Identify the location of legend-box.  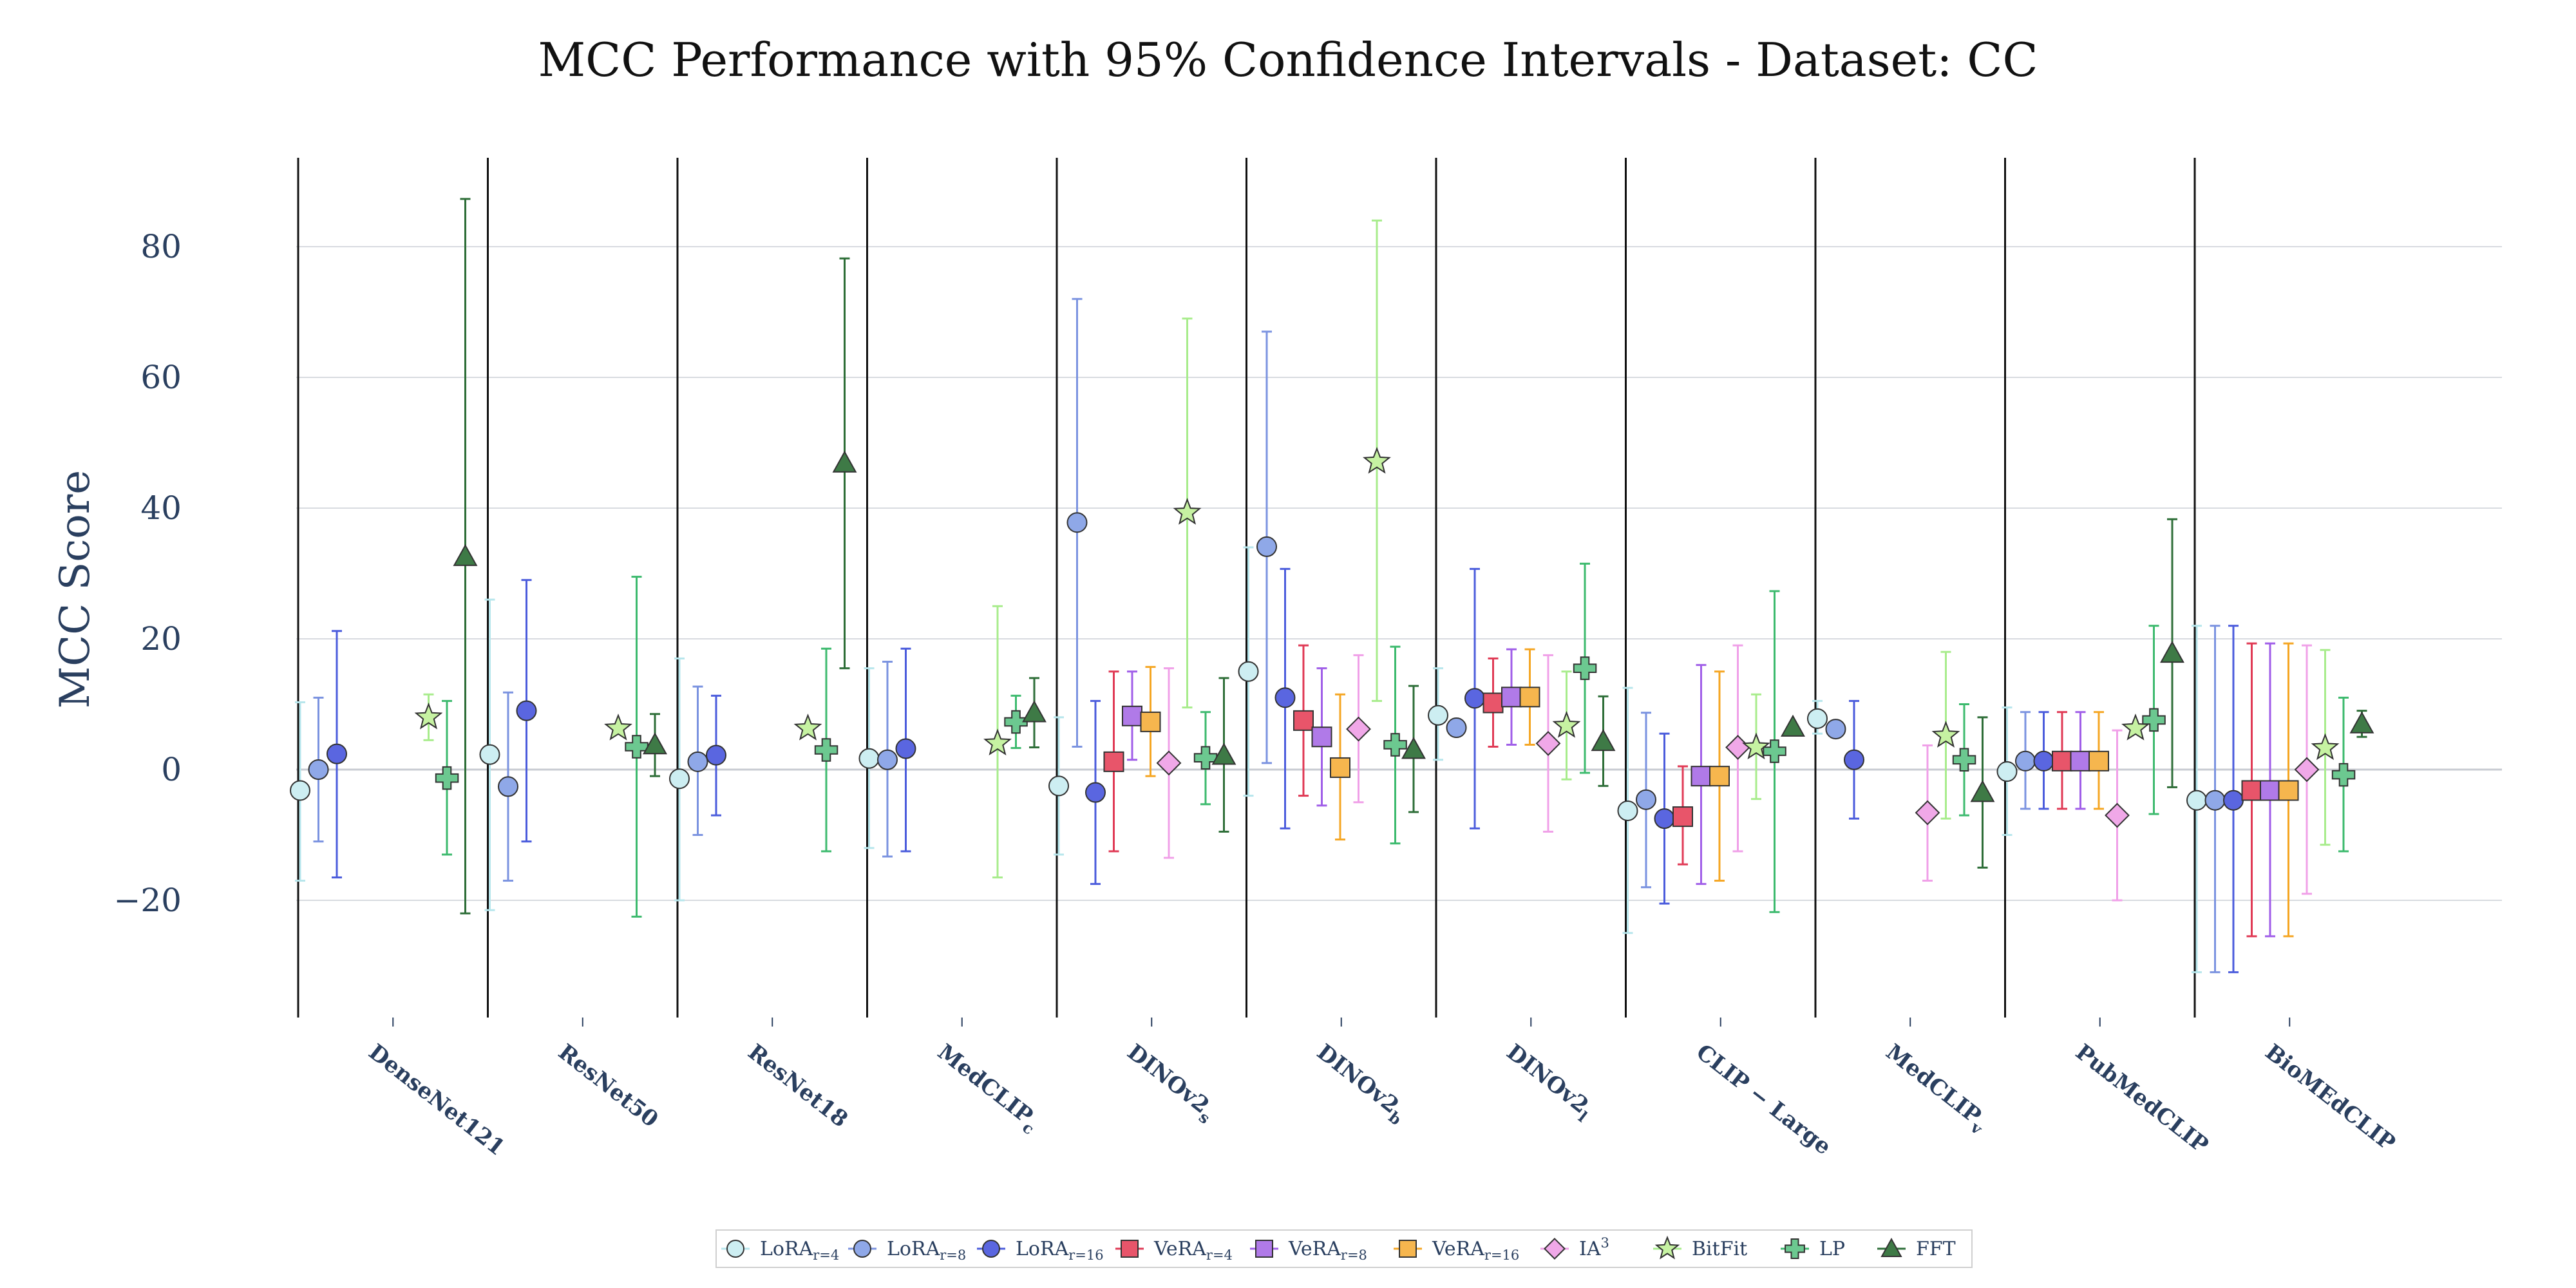
(1344, 1249).